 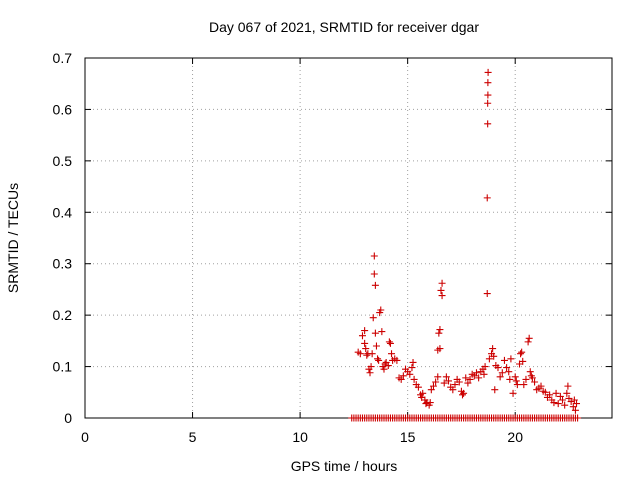 I want to click on x-tick-label: 20, so click(x=515, y=437).